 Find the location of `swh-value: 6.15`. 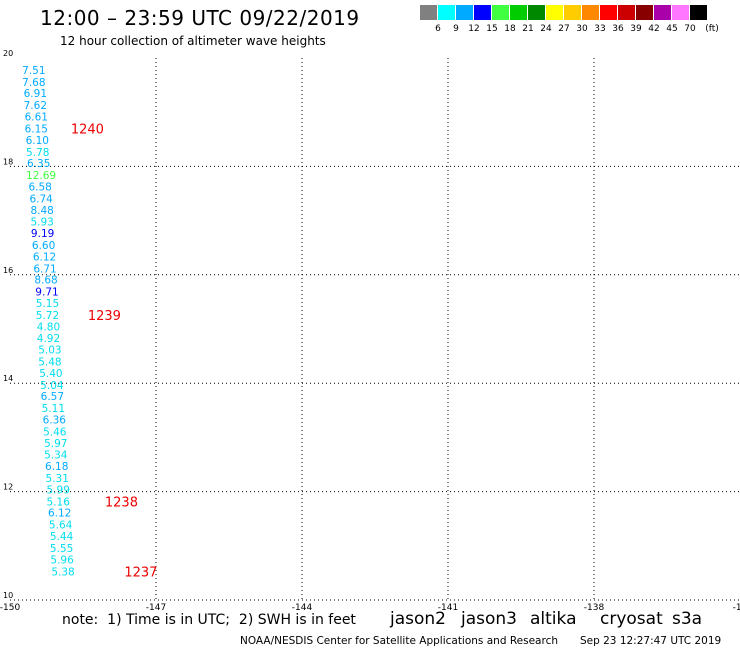

swh-value: 6.15 is located at coordinates (36, 129).